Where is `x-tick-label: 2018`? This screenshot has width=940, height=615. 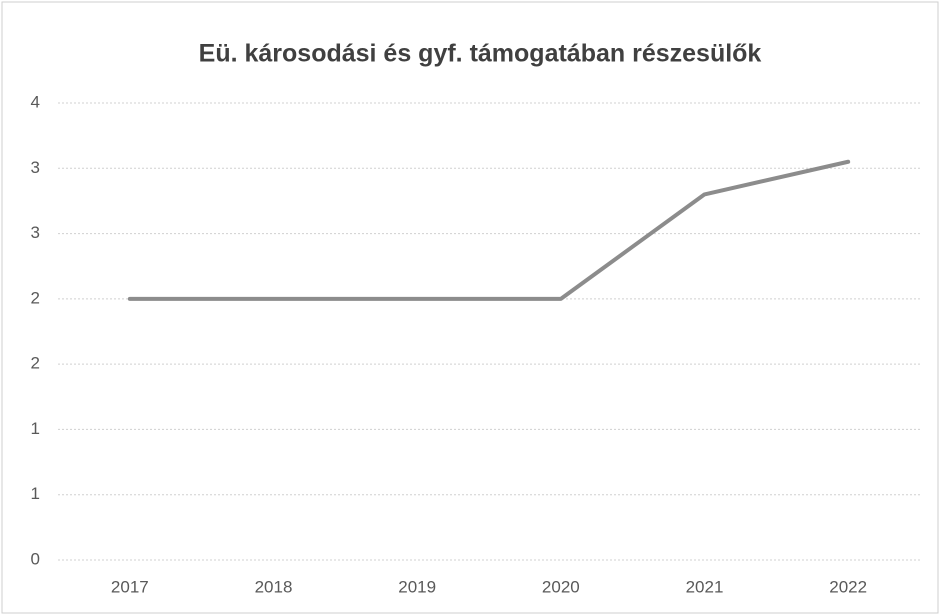 x-tick-label: 2018 is located at coordinates (274, 586).